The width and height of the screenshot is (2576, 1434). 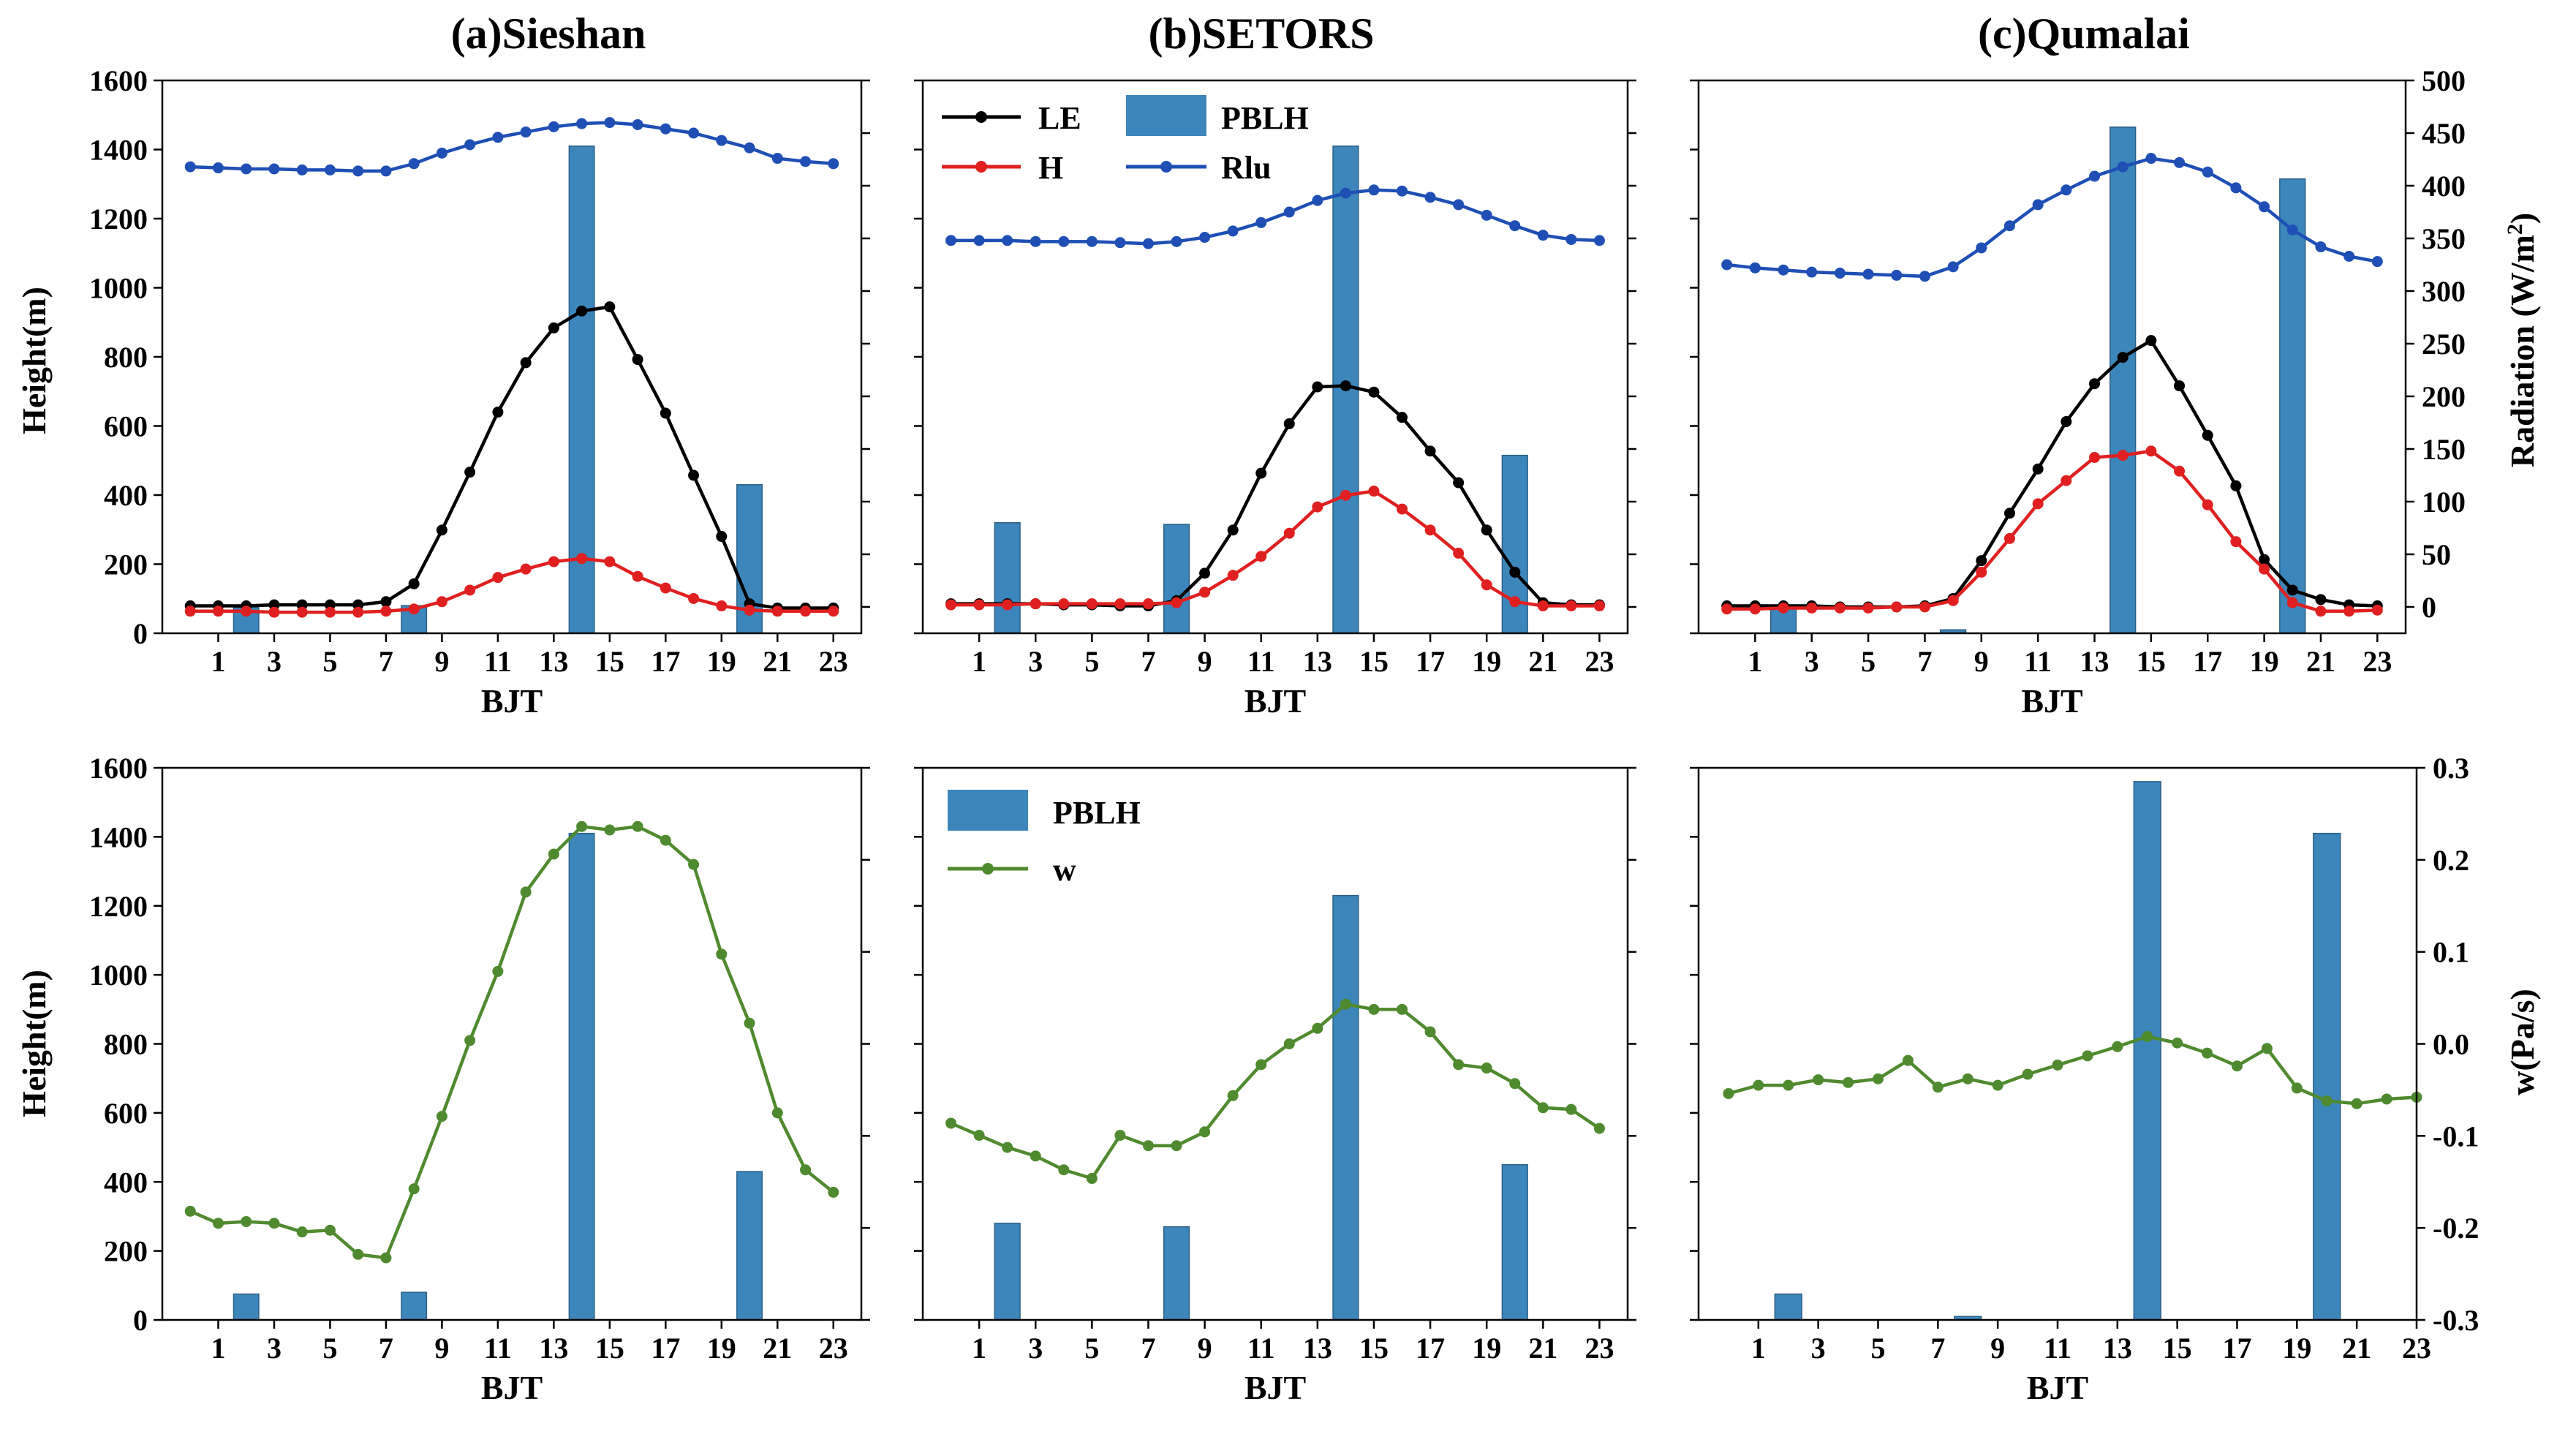 What do you see at coordinates (126, 495) in the screenshot?
I see `y-tick-label: 400` at bounding box center [126, 495].